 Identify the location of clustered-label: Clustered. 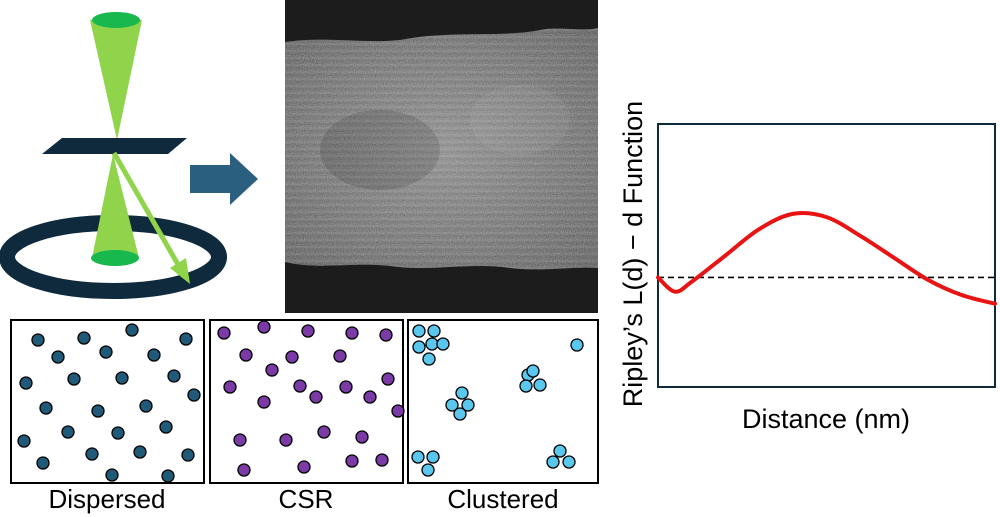
(502, 499).